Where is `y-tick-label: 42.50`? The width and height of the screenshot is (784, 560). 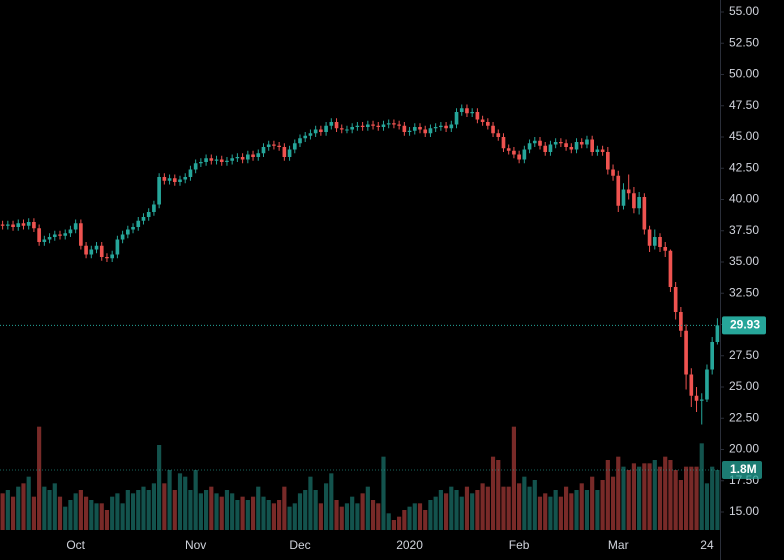
y-tick-label: 42.50 is located at coordinates (744, 167).